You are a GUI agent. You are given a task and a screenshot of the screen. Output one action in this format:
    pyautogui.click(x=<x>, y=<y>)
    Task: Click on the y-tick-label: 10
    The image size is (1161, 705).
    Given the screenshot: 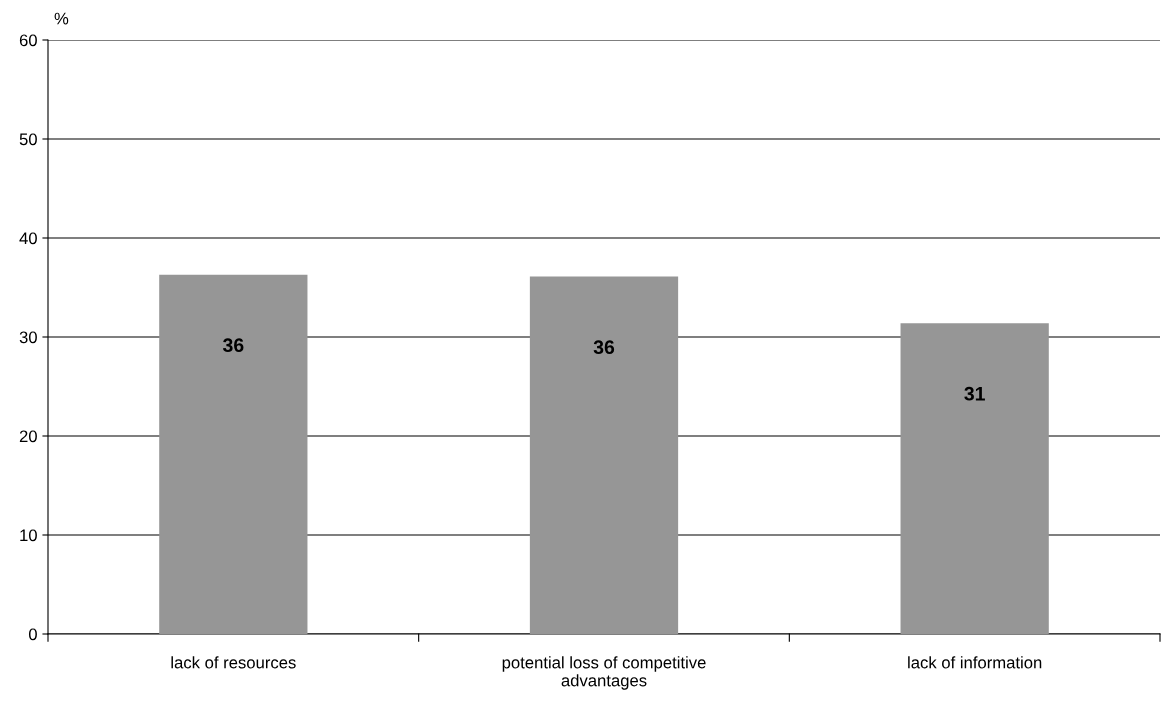 What is the action you would take?
    pyautogui.click(x=28, y=535)
    